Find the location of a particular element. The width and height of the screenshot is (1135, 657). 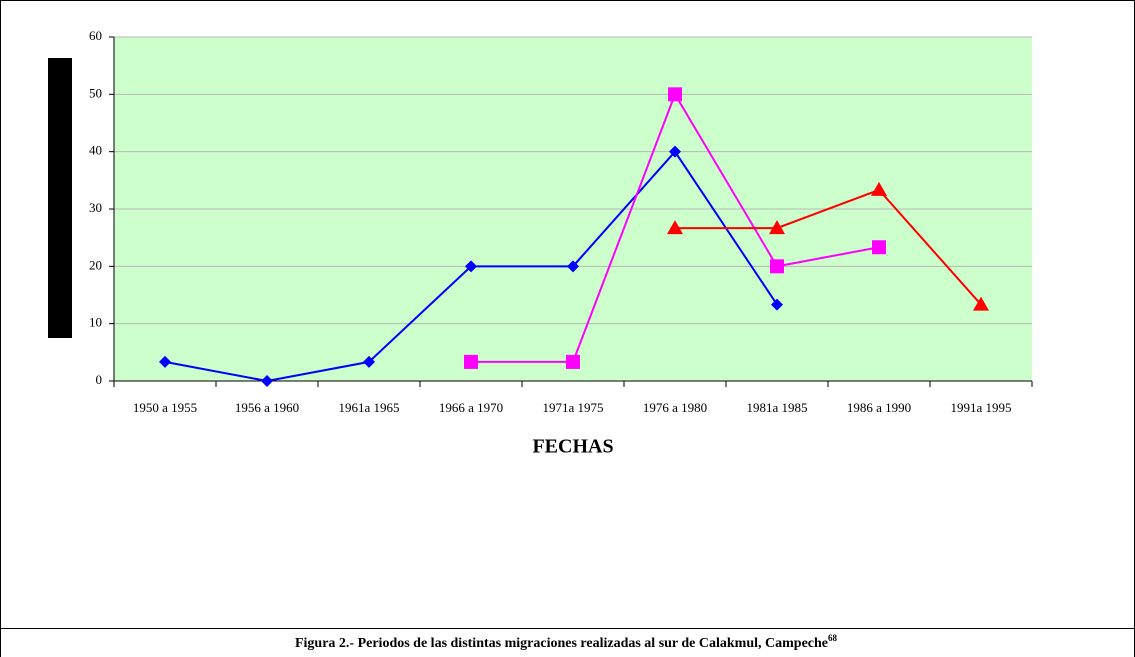

x-tick-label: 1976 a 1980 is located at coordinates (675, 407).